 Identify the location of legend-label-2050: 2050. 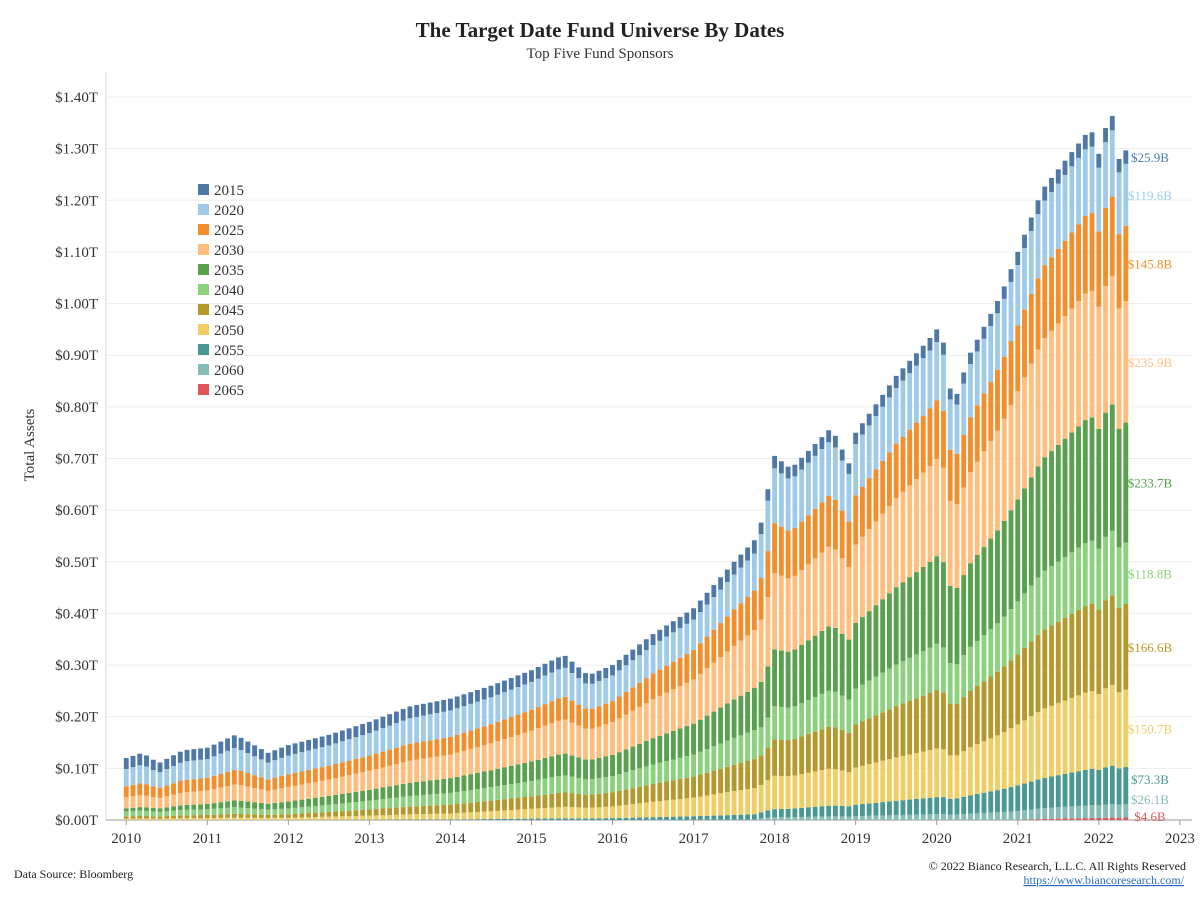
(229, 331).